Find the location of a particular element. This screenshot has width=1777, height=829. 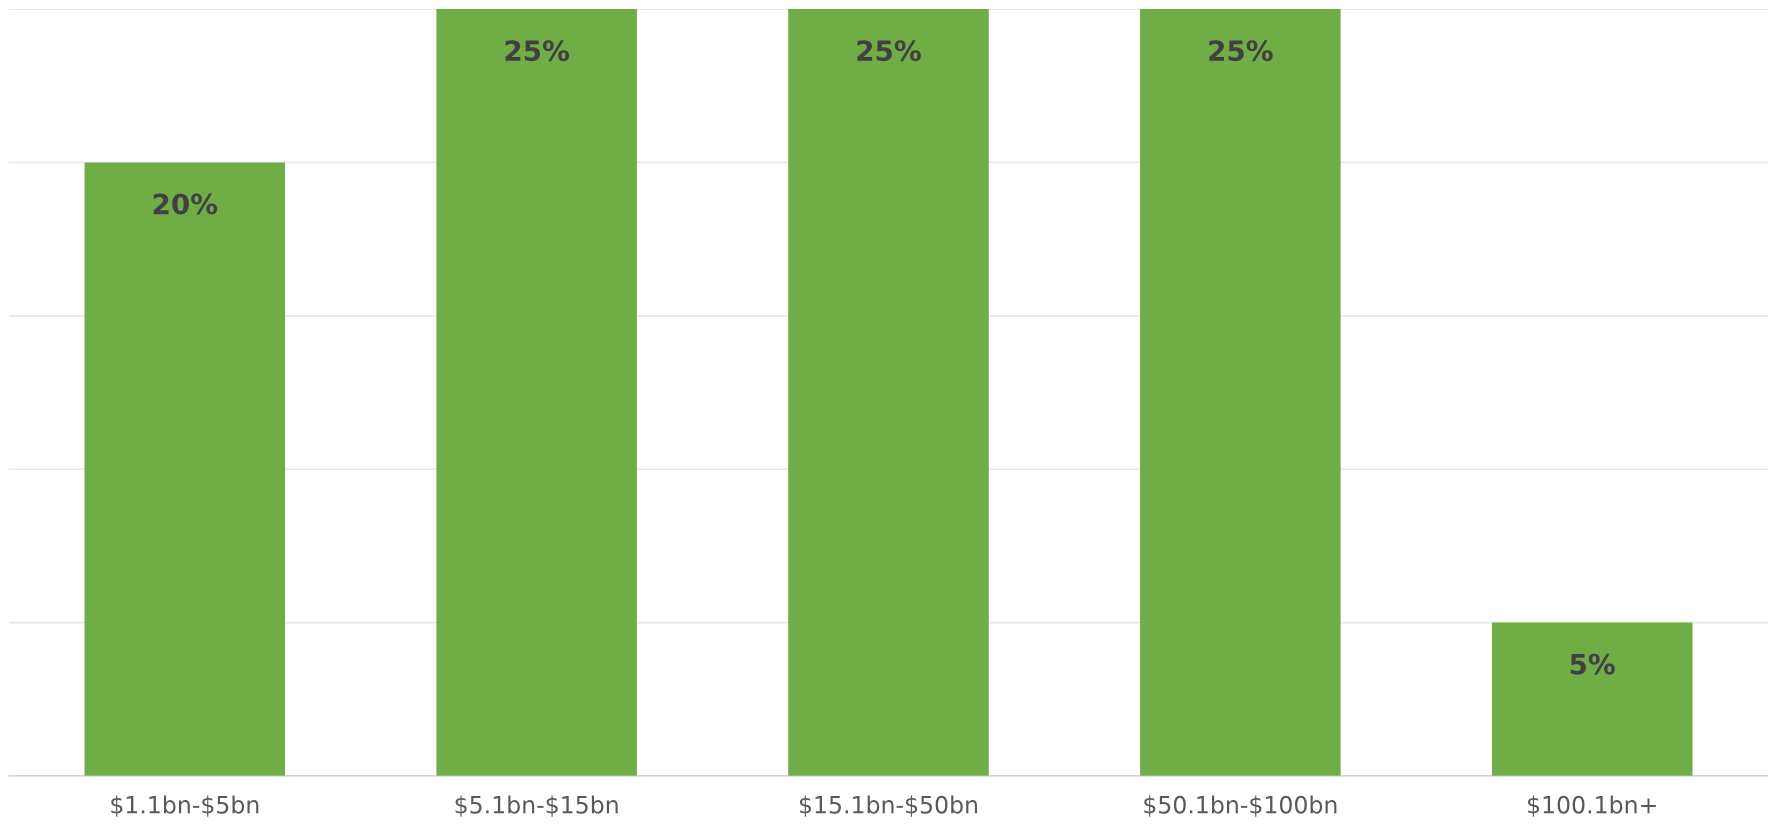

x-tick-label: $5.1bn-$15bn is located at coordinates (536, 806).